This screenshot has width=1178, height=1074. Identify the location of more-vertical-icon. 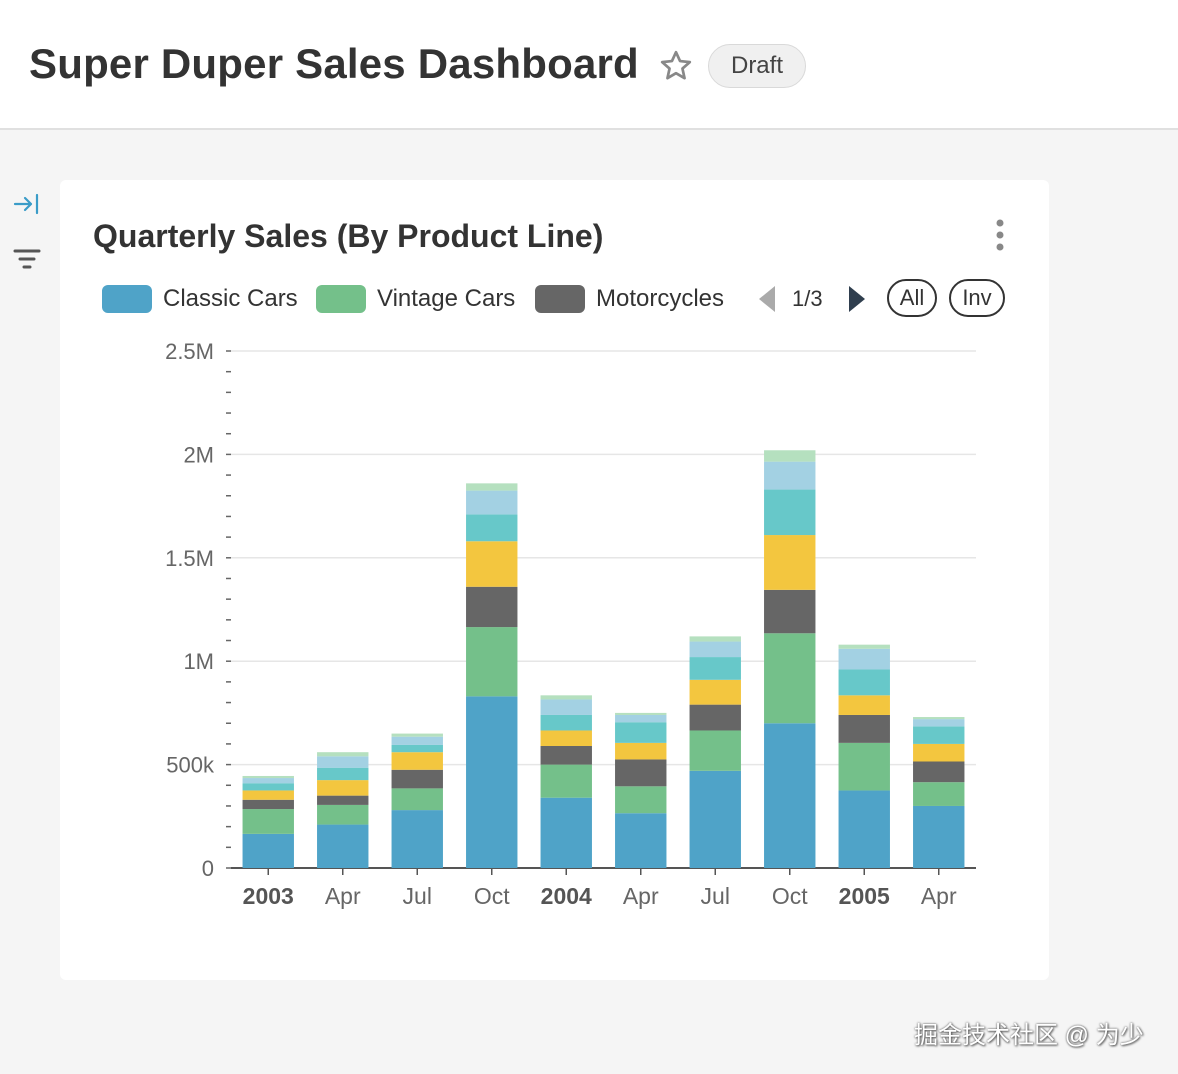
(1000, 236).